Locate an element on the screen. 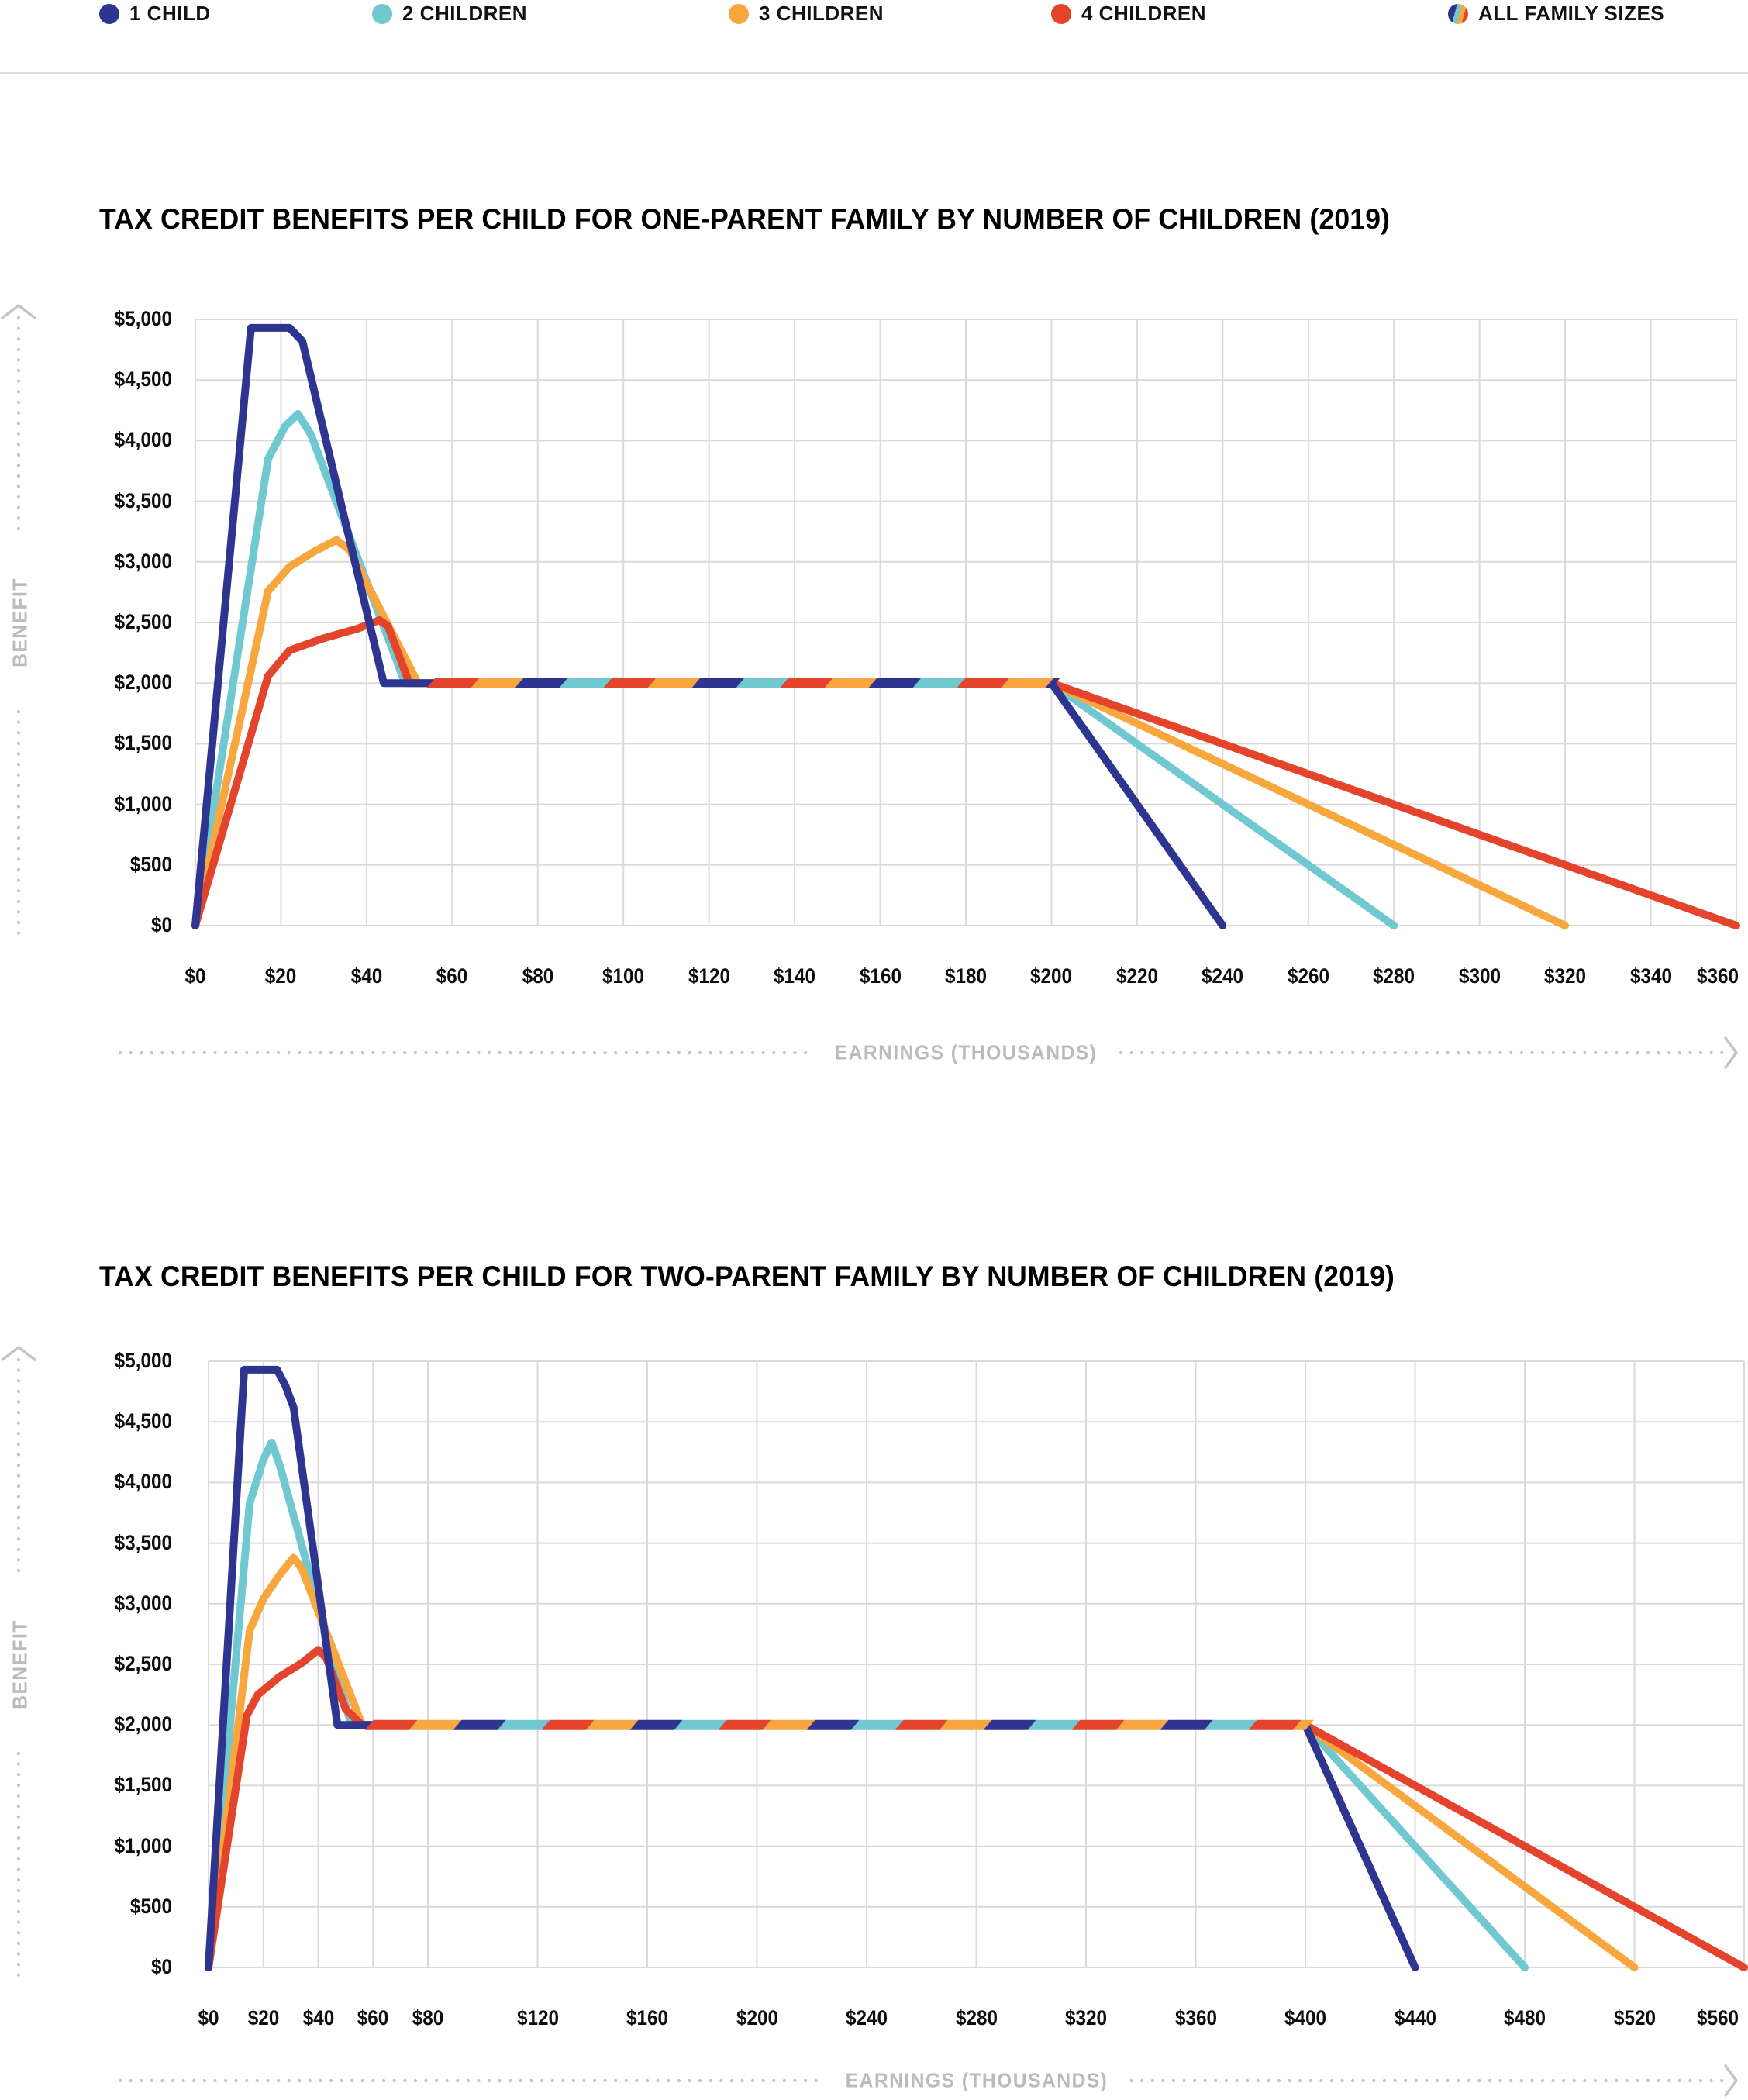 This screenshot has width=1748, height=2100. legend-item-1-child: 1 CHILD is located at coordinates (155, 14).